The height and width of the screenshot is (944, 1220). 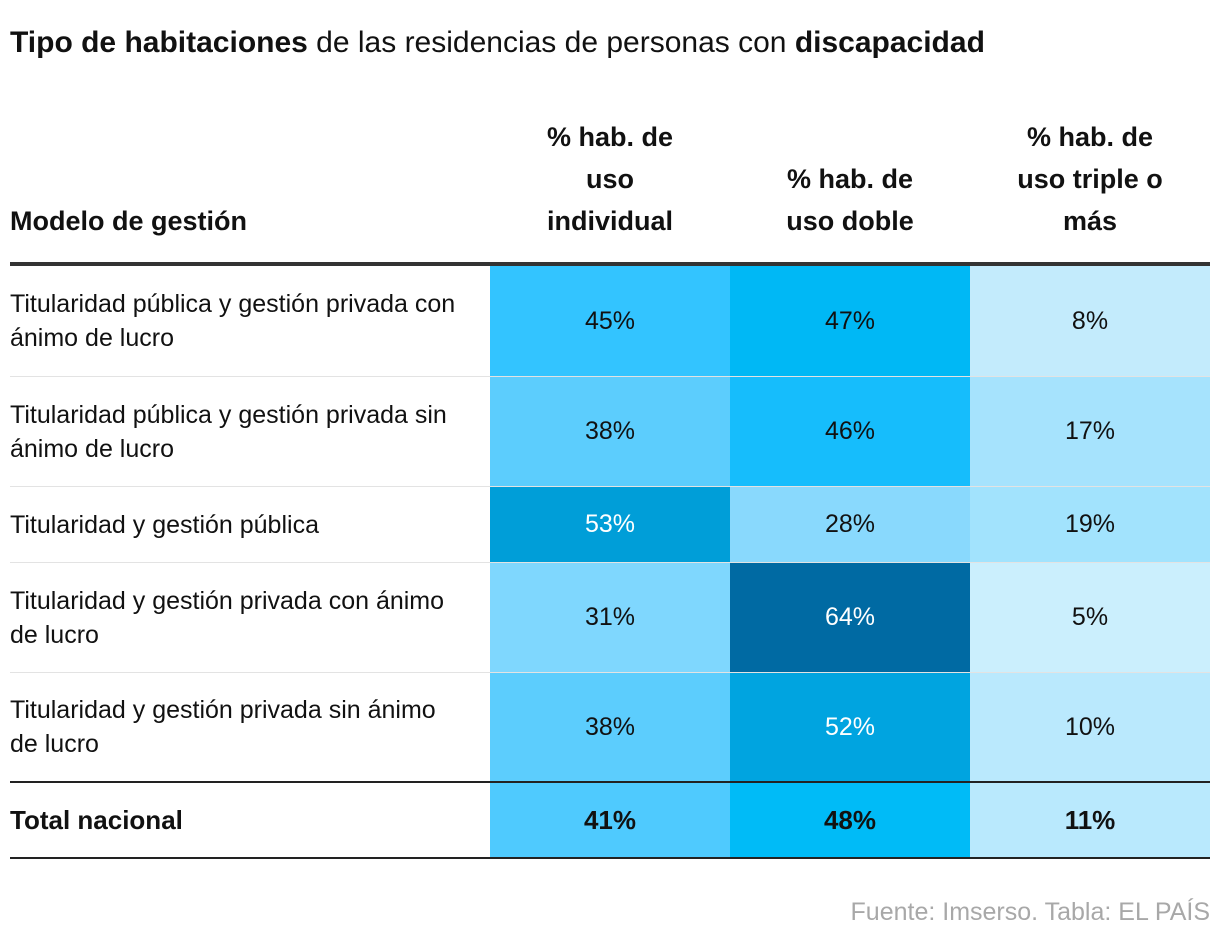 I want to click on title-regular: de las residencias de personas con, so click(x=551, y=42).